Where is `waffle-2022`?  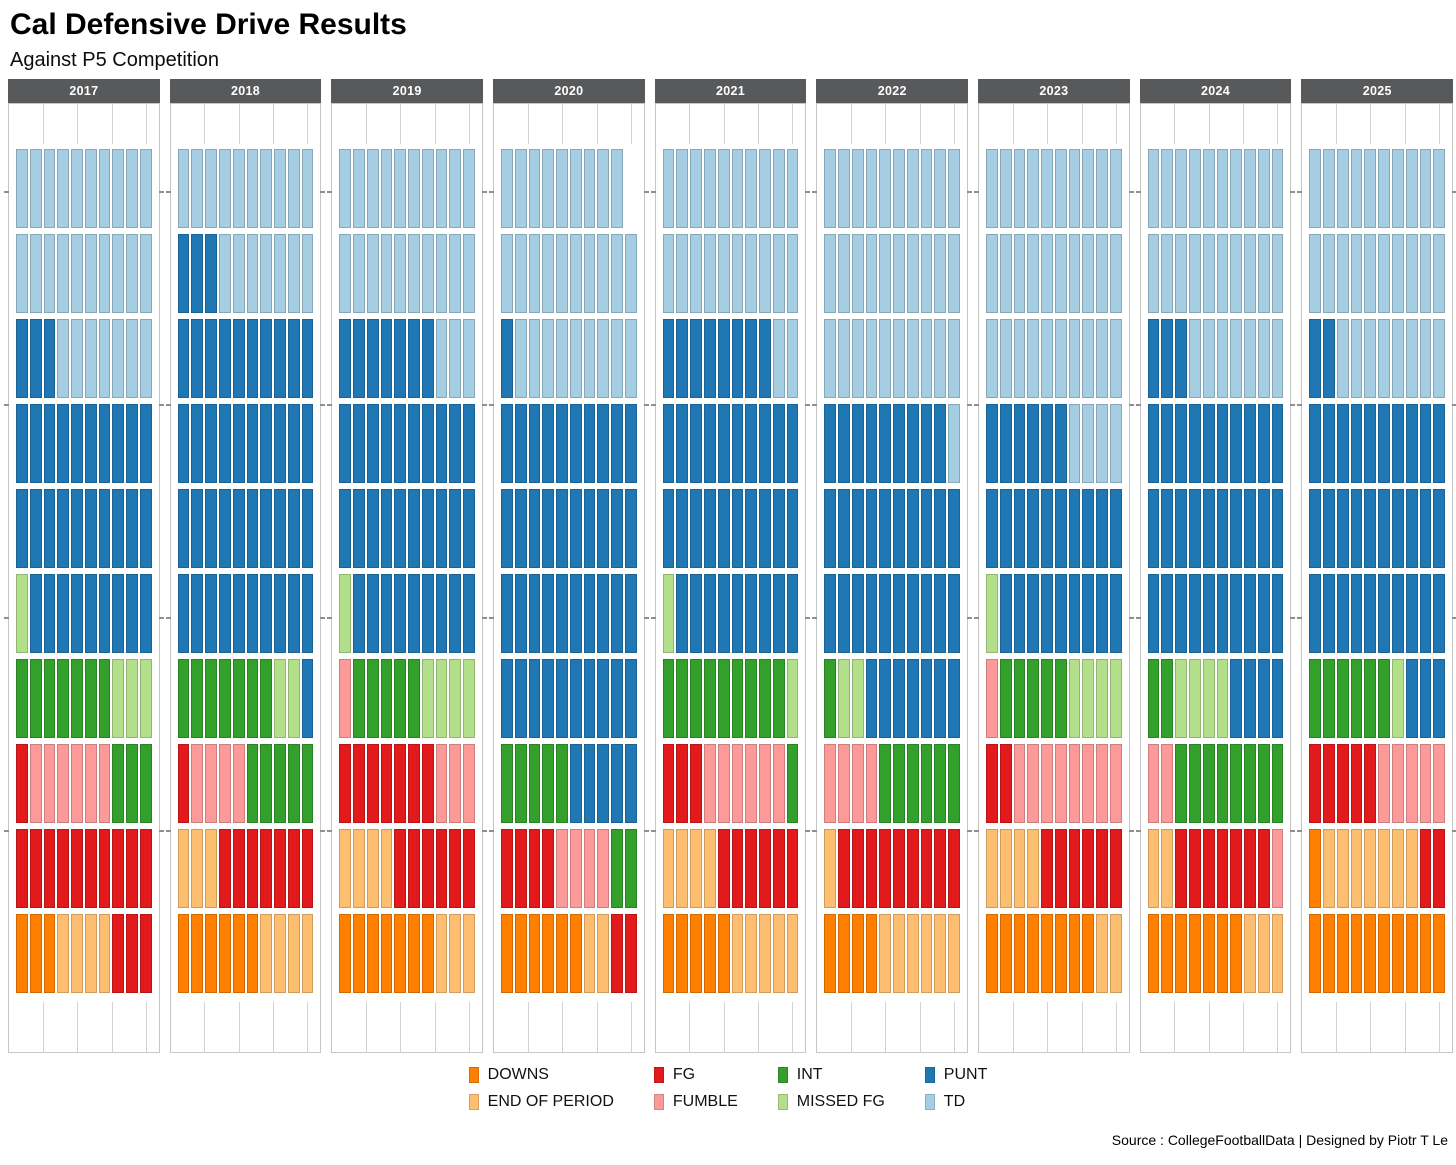
waffle-2022 is located at coordinates (892, 571).